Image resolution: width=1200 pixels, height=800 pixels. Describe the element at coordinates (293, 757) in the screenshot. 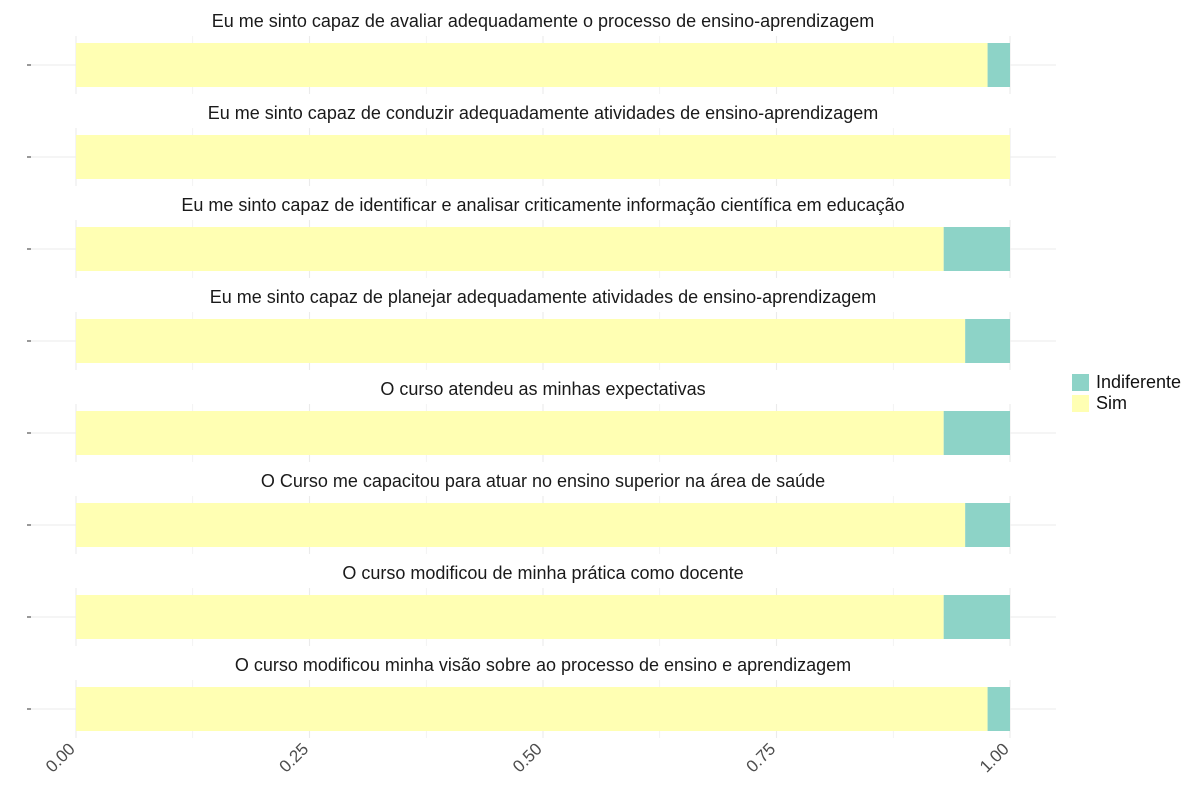

I see `x-tick-label: 0.25` at that location.